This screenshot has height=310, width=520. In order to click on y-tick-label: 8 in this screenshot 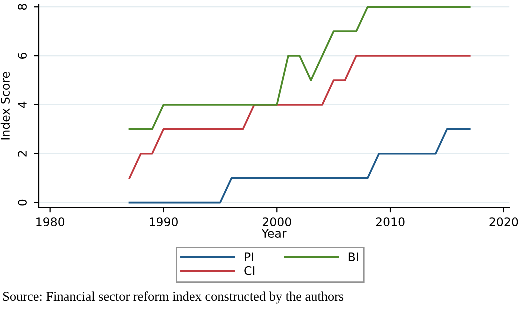, I will do `click(22, 7)`.